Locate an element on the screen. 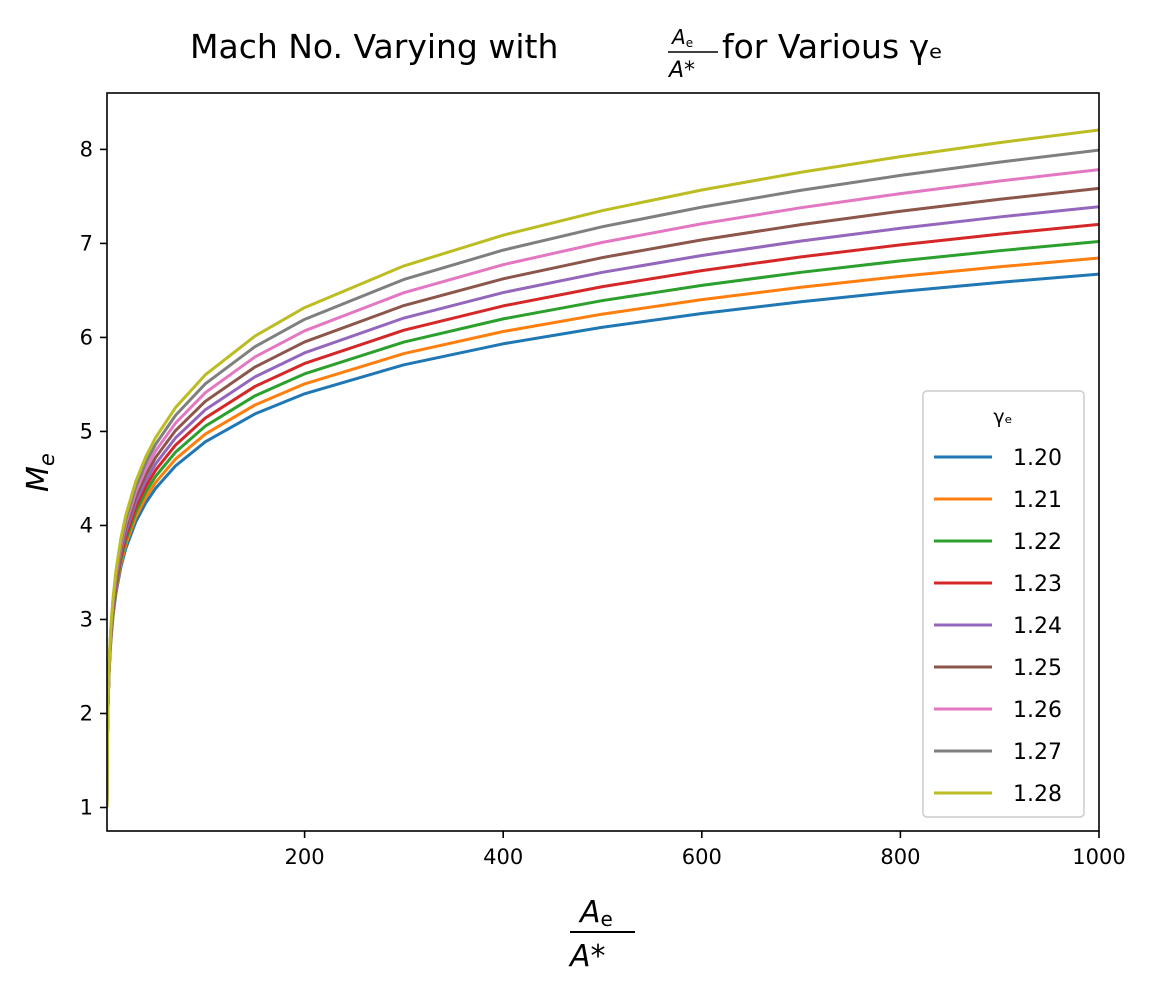 The image size is (1154, 991). y-tick-label: 1 is located at coordinates (86, 807).